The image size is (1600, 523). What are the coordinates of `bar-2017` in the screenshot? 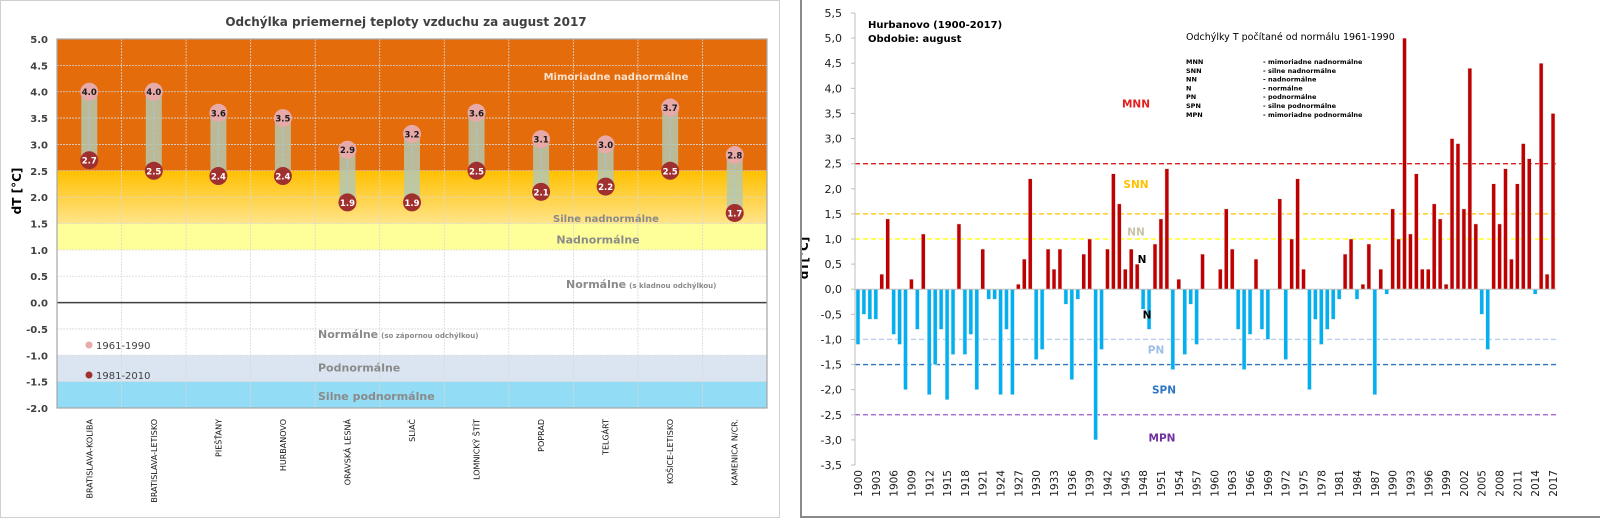 It's located at (1553, 201).